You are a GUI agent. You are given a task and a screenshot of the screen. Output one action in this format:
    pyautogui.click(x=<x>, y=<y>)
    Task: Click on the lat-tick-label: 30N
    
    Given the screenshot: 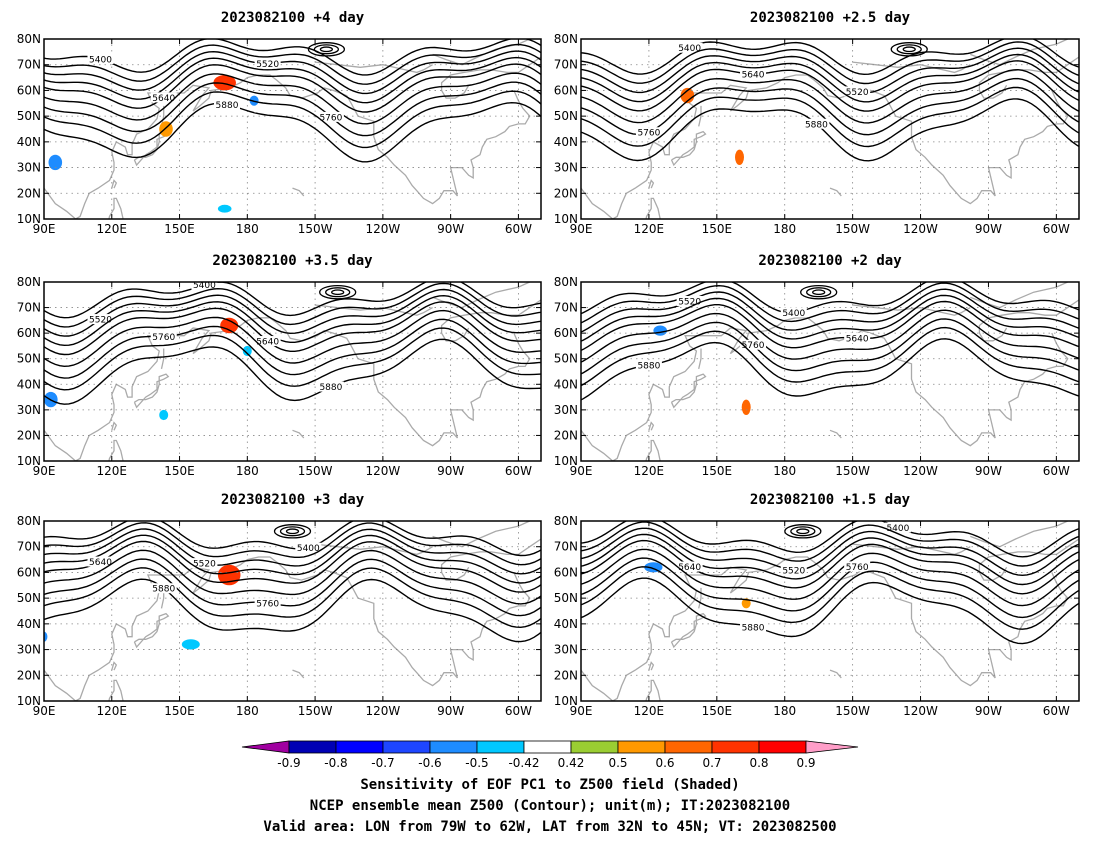 What is the action you would take?
    pyautogui.click(x=566, y=410)
    